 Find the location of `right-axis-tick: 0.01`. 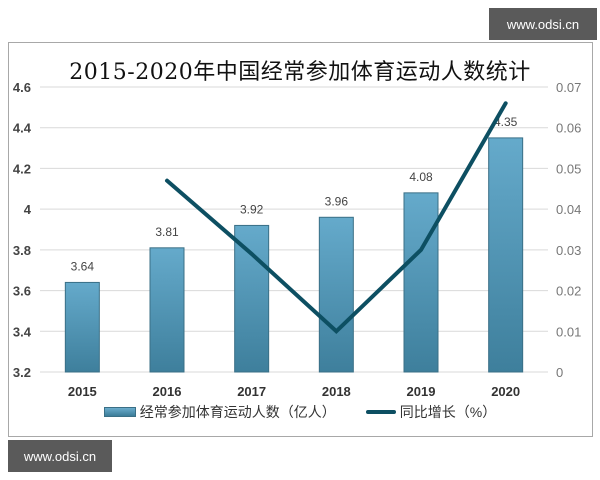

right-axis-tick: 0.01 is located at coordinates (568, 331).